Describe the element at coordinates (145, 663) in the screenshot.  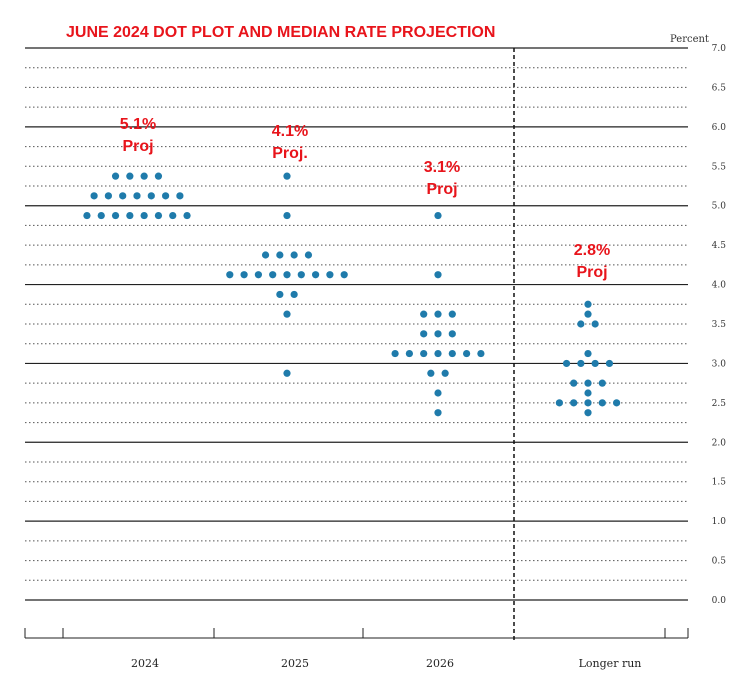
I see `category-label: 2024` at that location.